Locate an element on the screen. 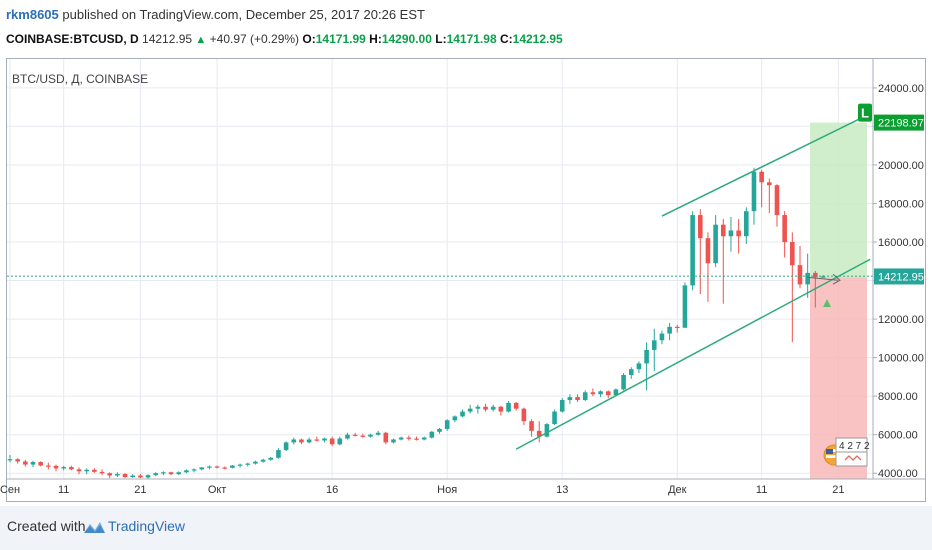 Image resolution: width=932 pixels, height=550 pixels. change-label: +40.97 (+0.29%) is located at coordinates (254, 39).